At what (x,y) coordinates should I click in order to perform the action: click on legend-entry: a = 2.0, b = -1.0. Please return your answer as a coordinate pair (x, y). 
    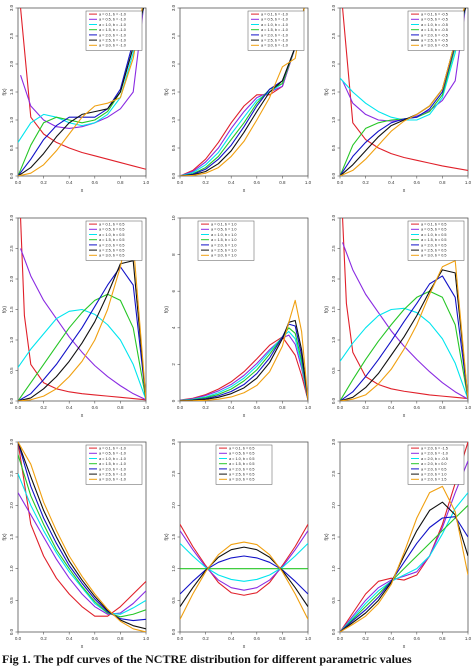
    Looking at the image, I should click on (112, 35).